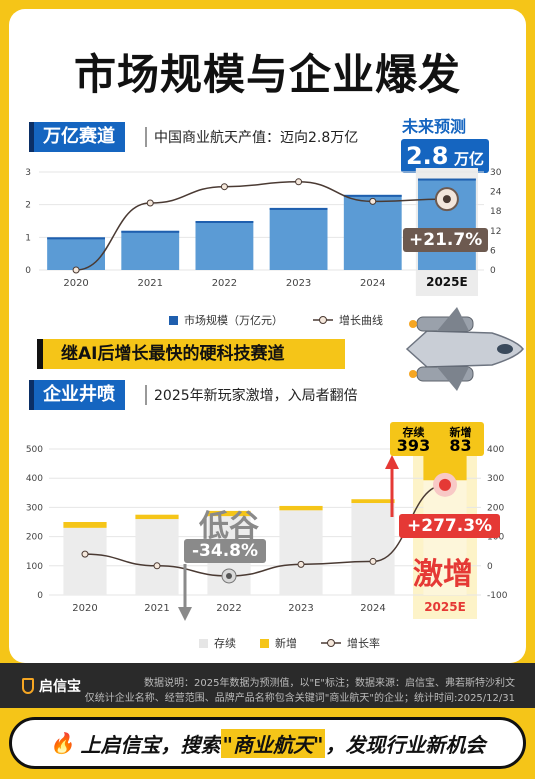  I want to click on y2-tick-label: 6, so click(493, 251).